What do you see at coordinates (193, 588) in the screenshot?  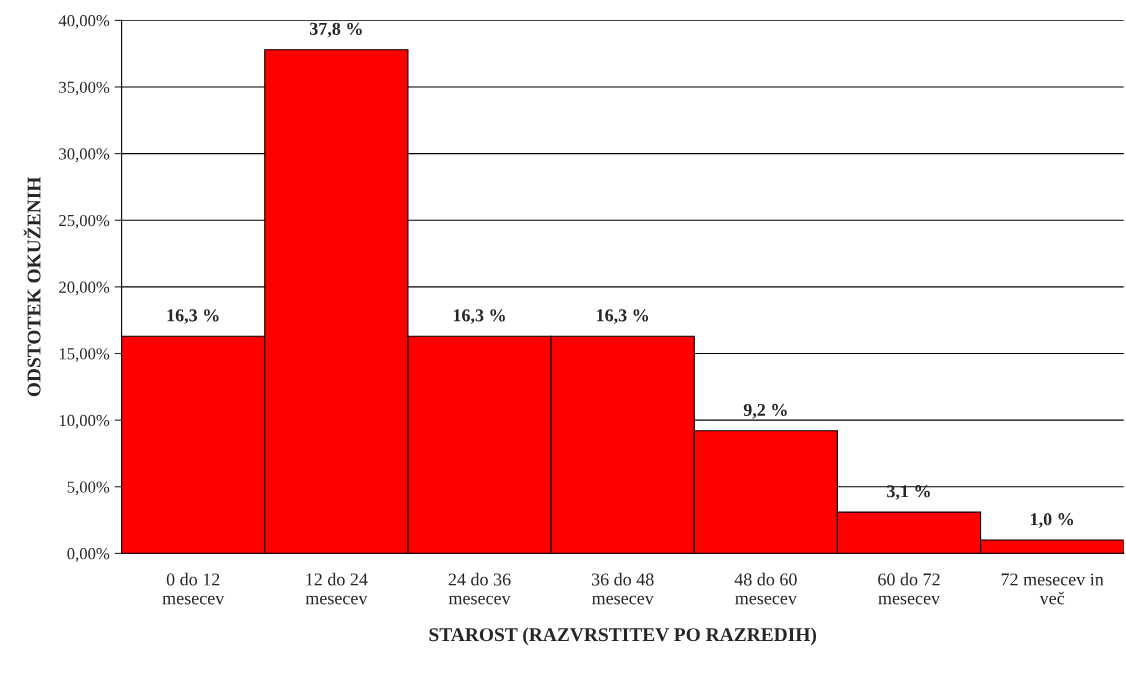 I see `x-tick-label: 0 do 12 mesecev` at bounding box center [193, 588].